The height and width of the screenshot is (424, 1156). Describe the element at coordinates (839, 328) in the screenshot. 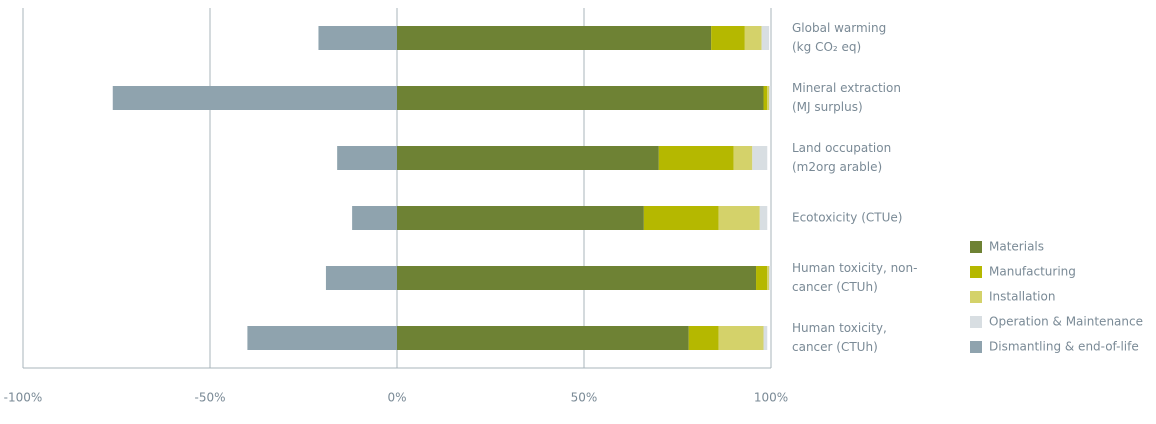

I see `category-label: Human toxicity,` at that location.